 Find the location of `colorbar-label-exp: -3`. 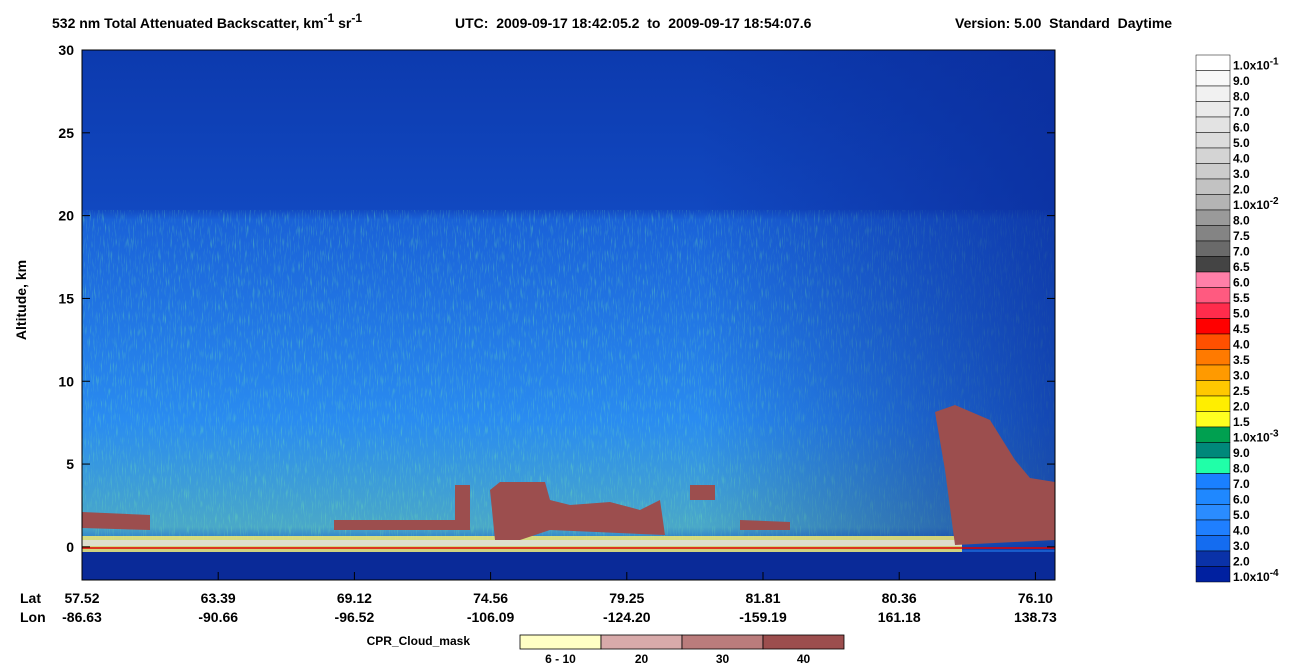

colorbar-label-exp: -3 is located at coordinates (1274, 434).